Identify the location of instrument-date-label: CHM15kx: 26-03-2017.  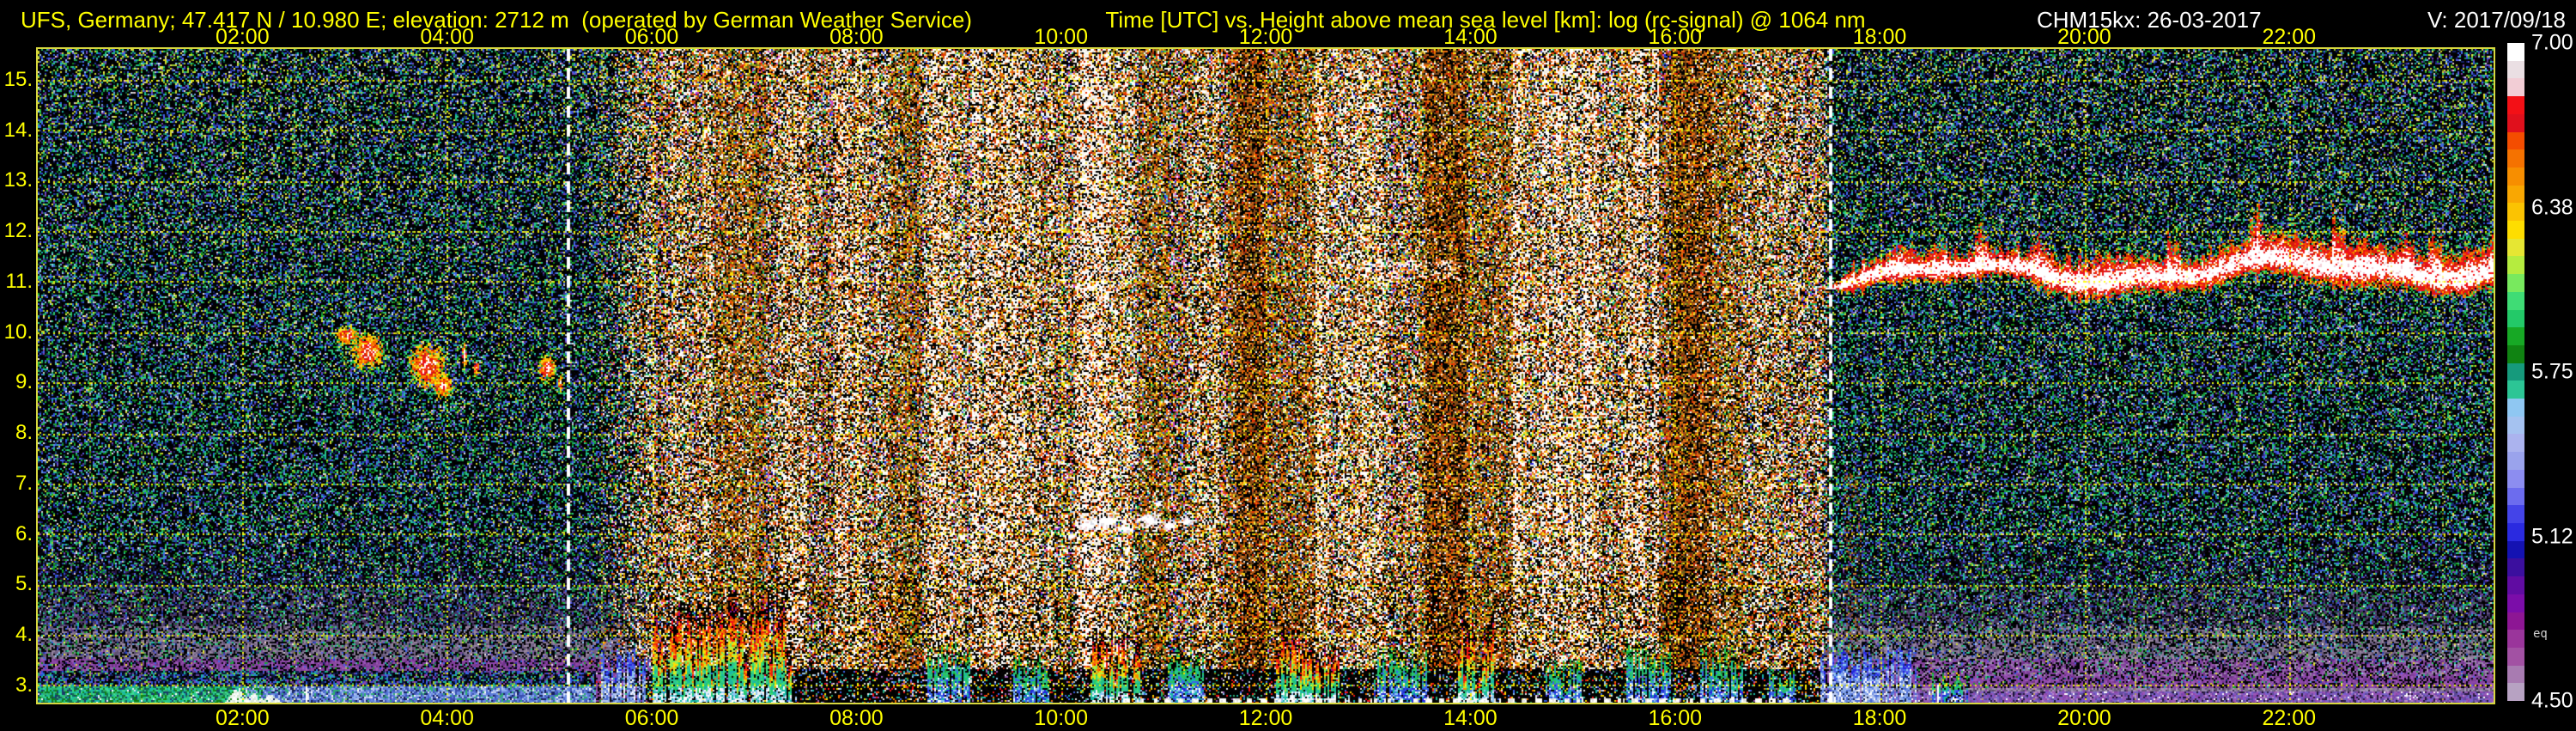
(2149, 20).